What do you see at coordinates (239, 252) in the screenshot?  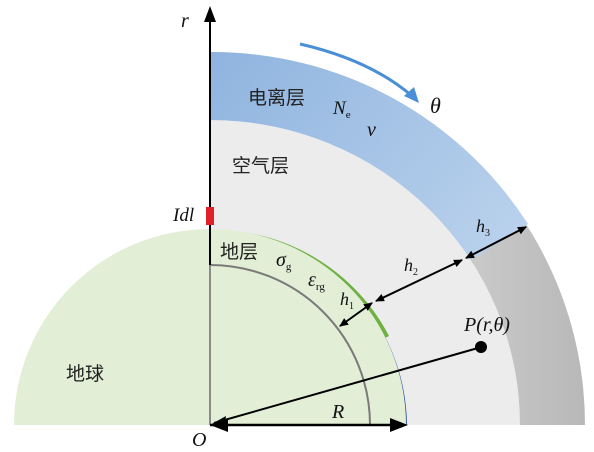 I see `ground-layer-label: 地层` at bounding box center [239, 252].